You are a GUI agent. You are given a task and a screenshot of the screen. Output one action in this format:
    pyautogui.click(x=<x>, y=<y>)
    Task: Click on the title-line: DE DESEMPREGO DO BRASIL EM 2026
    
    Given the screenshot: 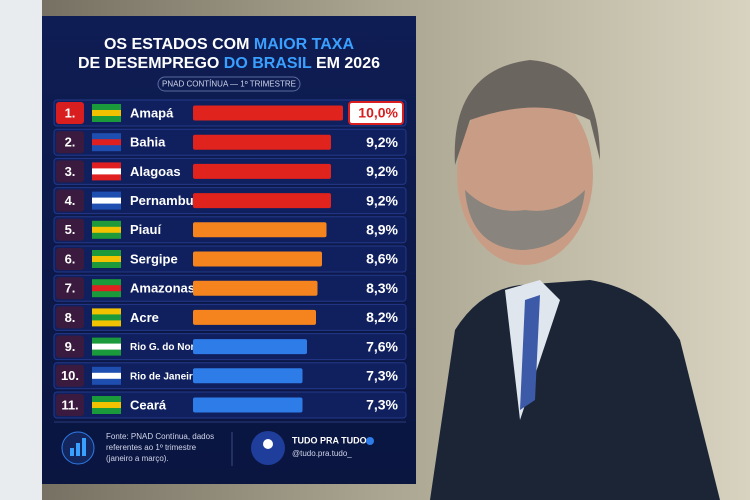 What is the action you would take?
    pyautogui.click(x=229, y=63)
    